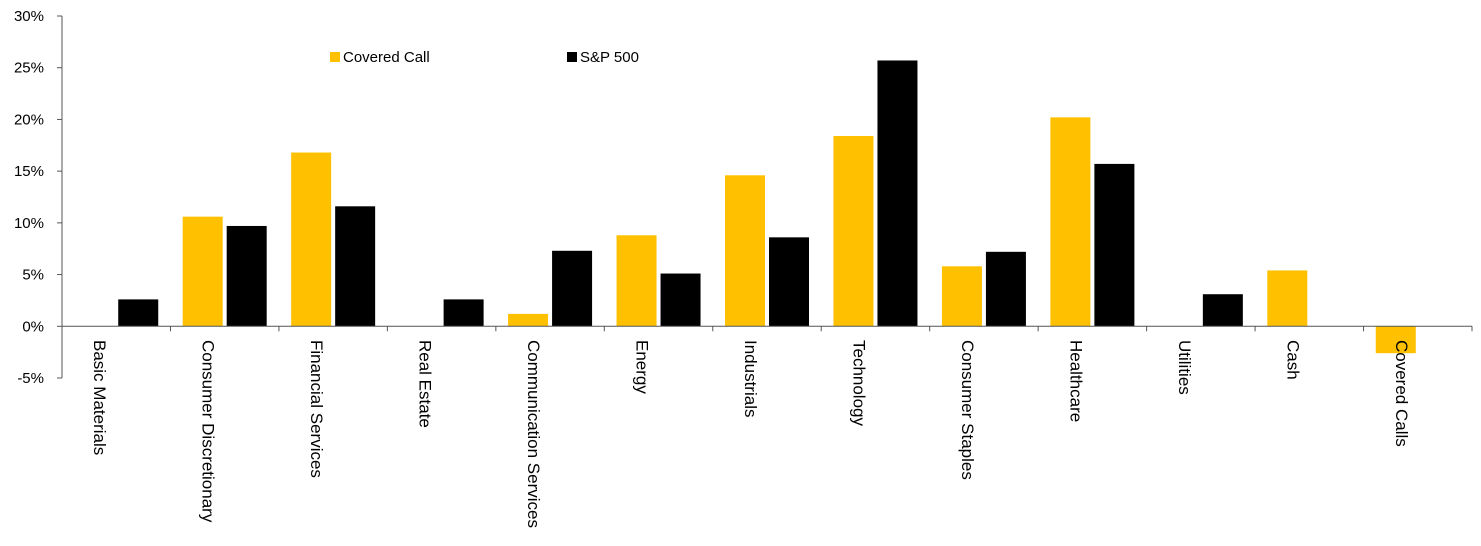 Image resolution: width=1481 pixels, height=546 pixels. What do you see at coordinates (858, 383) in the screenshot?
I see `category-label: Technology` at bounding box center [858, 383].